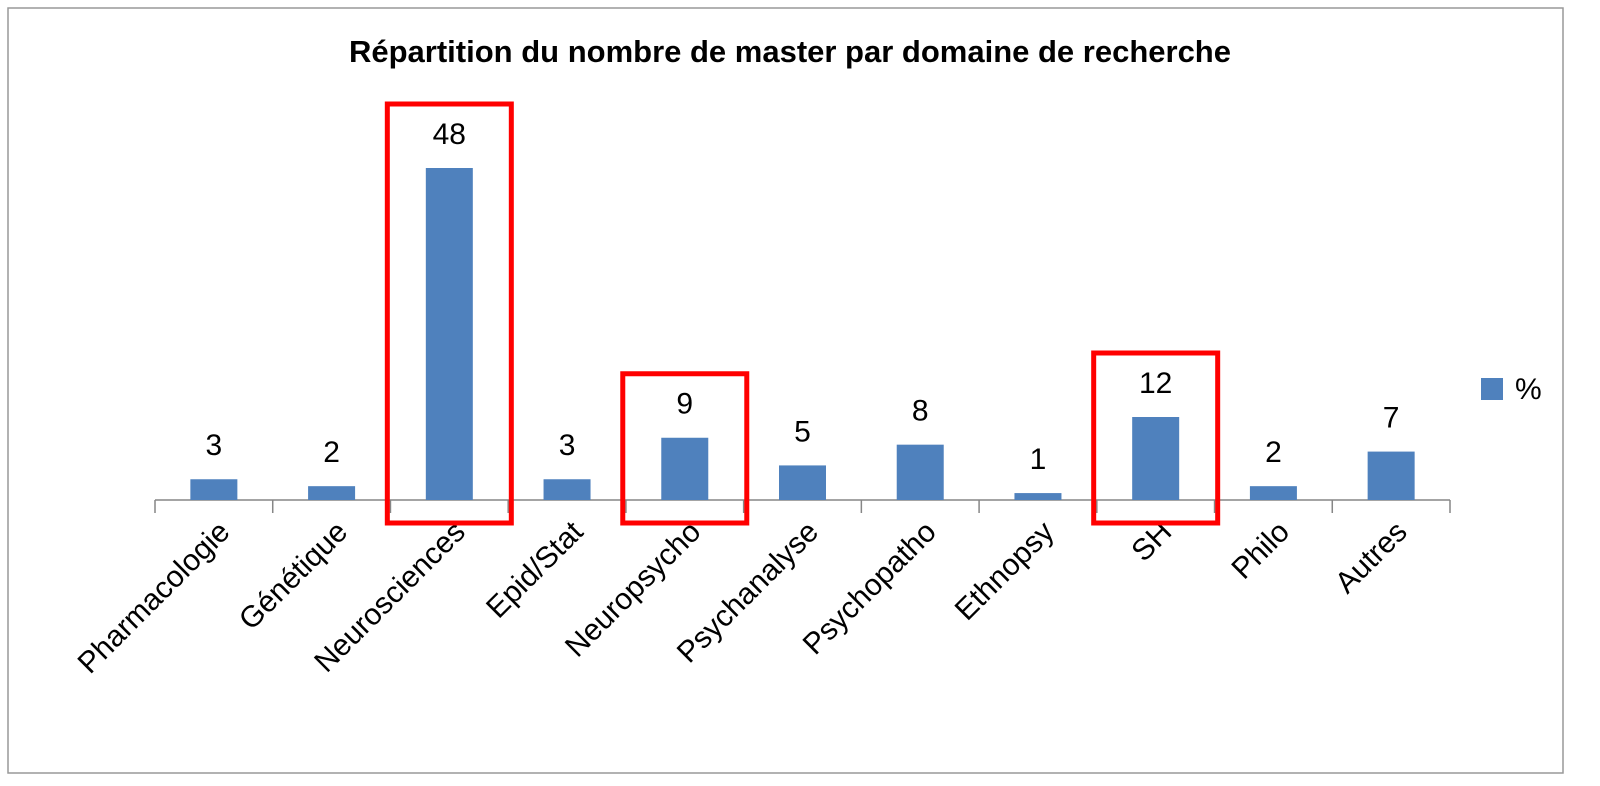 The height and width of the screenshot is (786, 1600). Describe the element at coordinates (449, 134) in the screenshot. I see `data-label: 48` at that location.